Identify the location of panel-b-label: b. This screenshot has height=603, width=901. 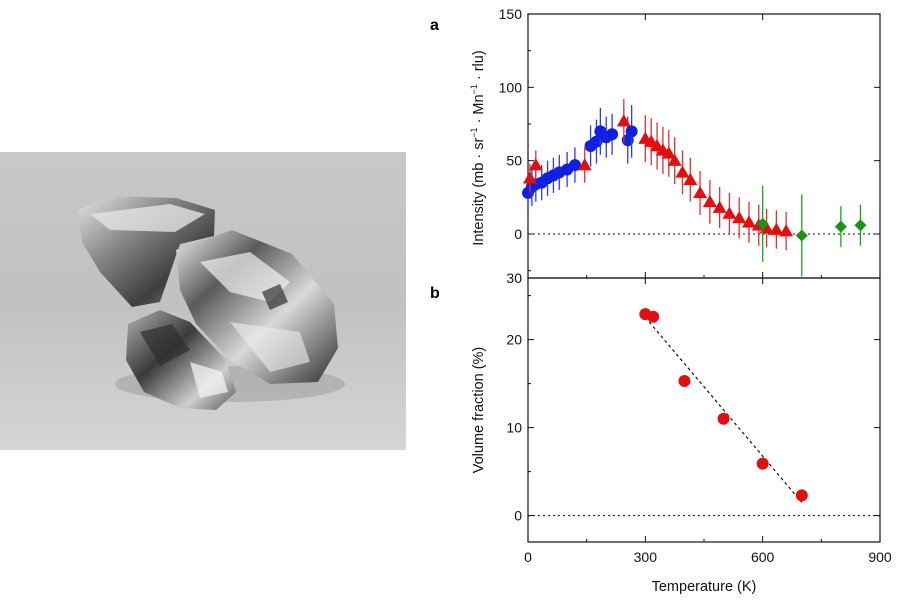
(435, 293).